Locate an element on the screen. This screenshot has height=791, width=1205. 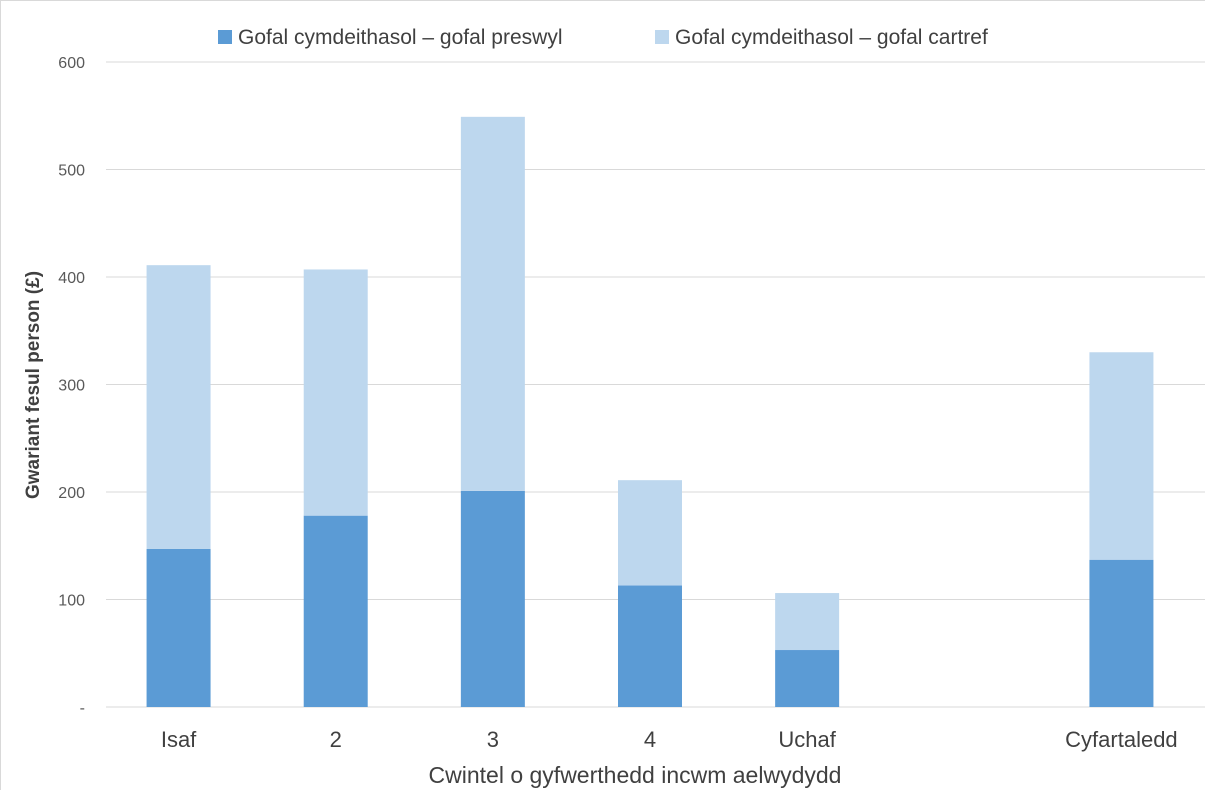
y-tick-label: 400 is located at coordinates (71, 278).